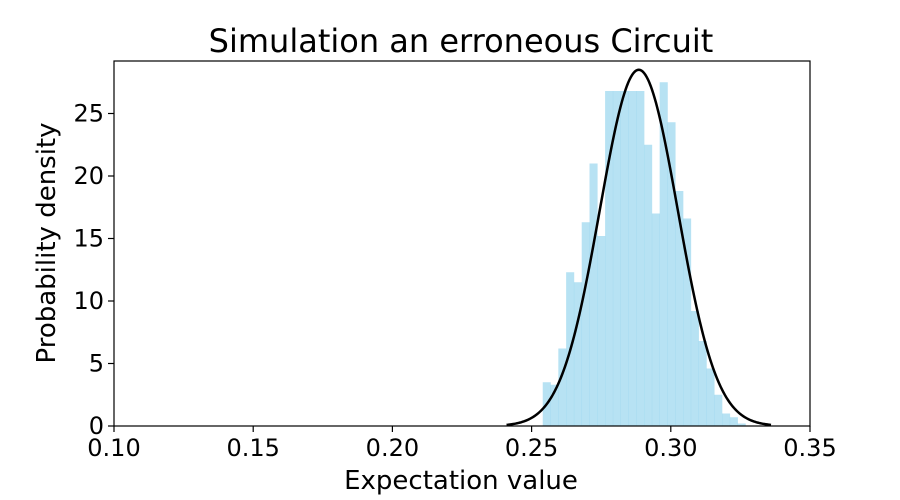 The image size is (900, 500). What do you see at coordinates (96, 426) in the screenshot?
I see `y-tick-label: 0` at bounding box center [96, 426].